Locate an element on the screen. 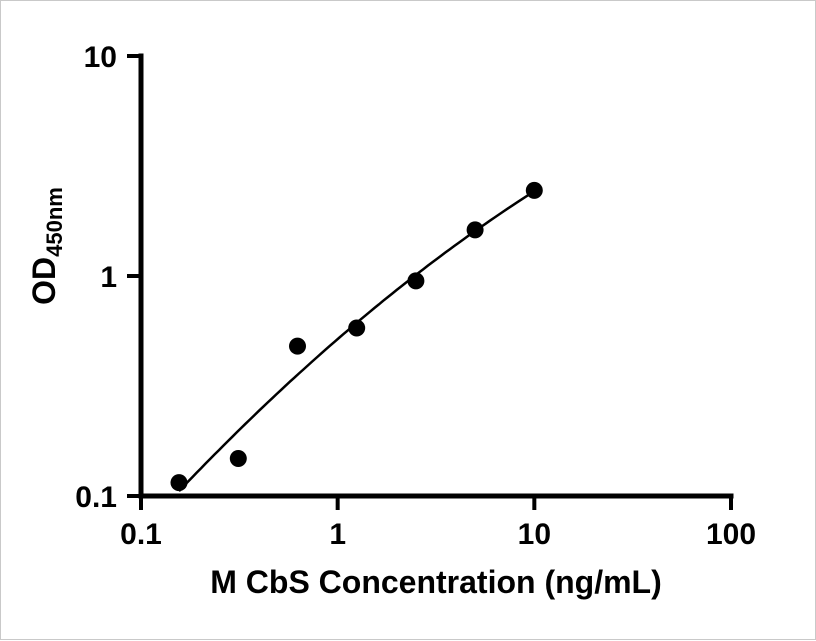 This screenshot has width=816, height=641. y-axis-title-main: OD is located at coordinates (44, 281).